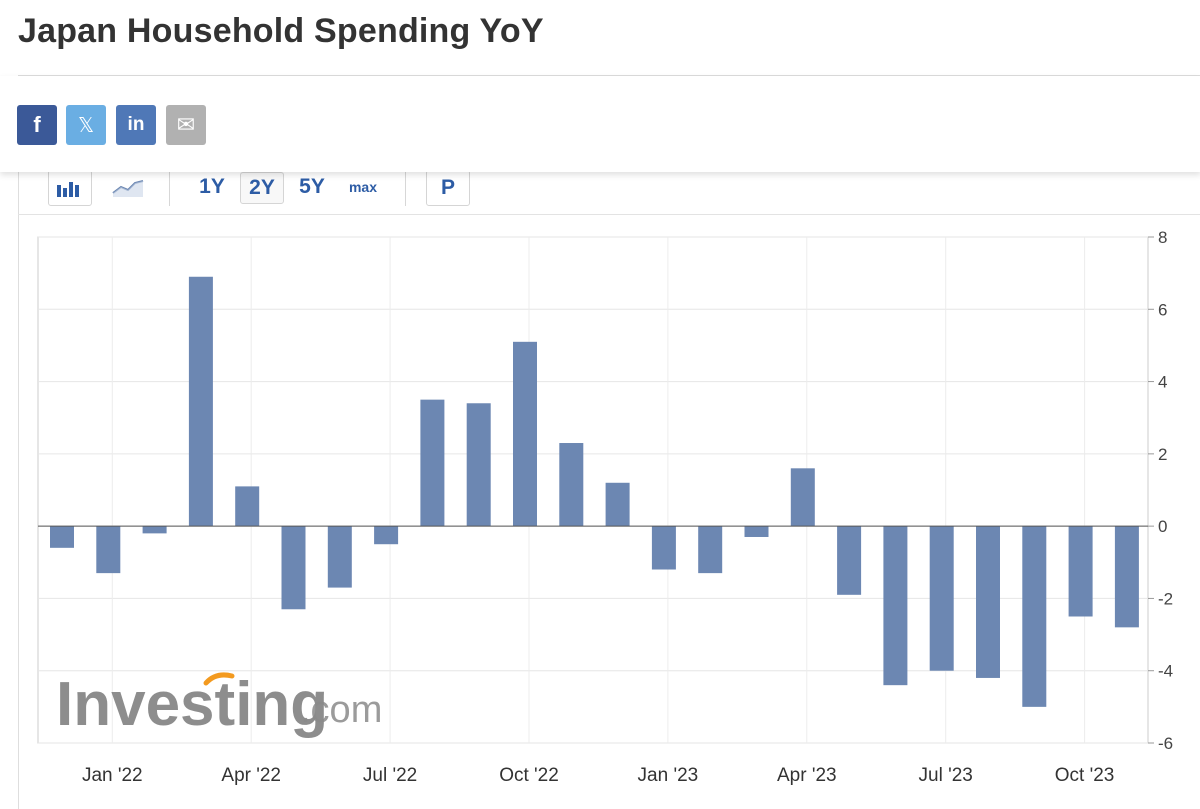 The width and height of the screenshot is (1200, 809). I want to click on x-tick-label: Jul '22, so click(390, 775).